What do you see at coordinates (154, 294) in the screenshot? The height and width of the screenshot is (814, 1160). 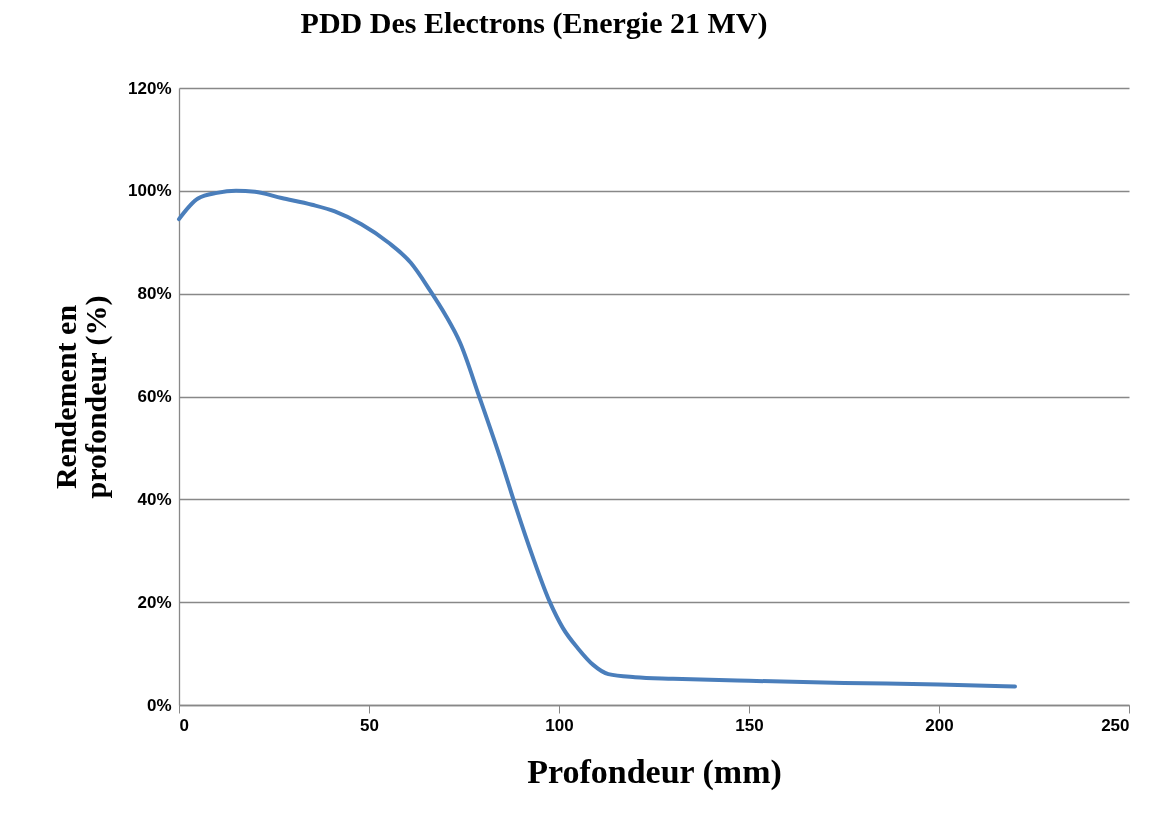 I see `y-tick-label: 80%` at bounding box center [154, 294].